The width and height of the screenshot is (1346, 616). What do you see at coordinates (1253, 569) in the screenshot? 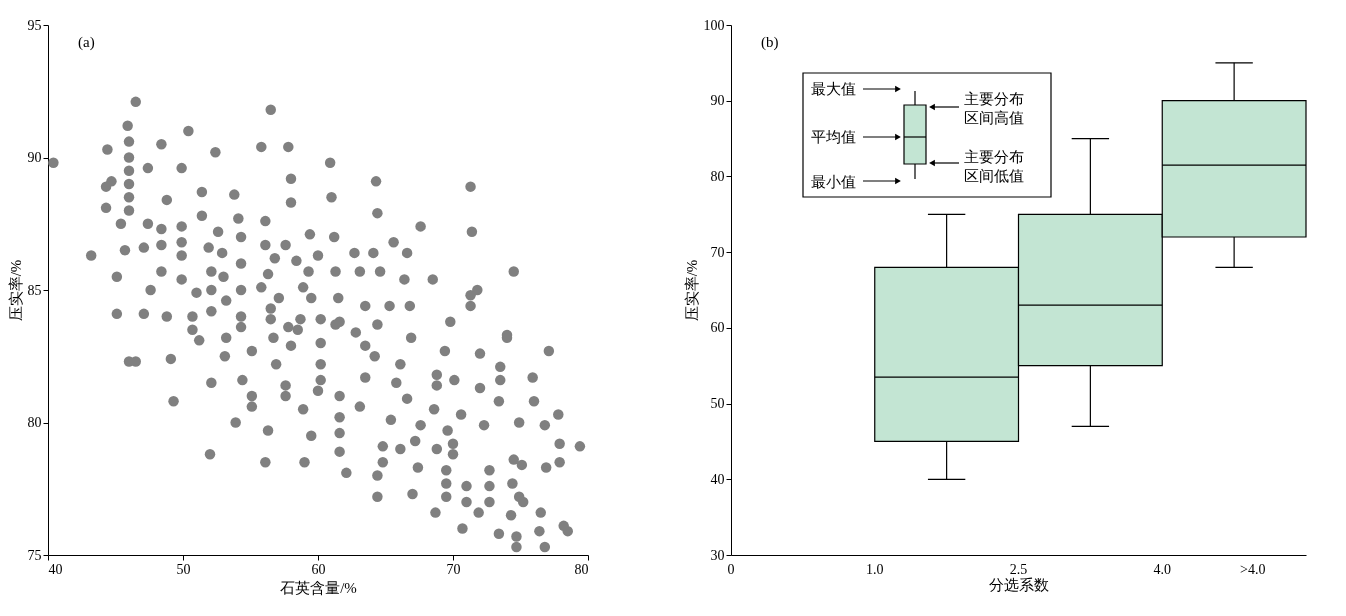
I see `text: >4.0` at bounding box center [1253, 569].